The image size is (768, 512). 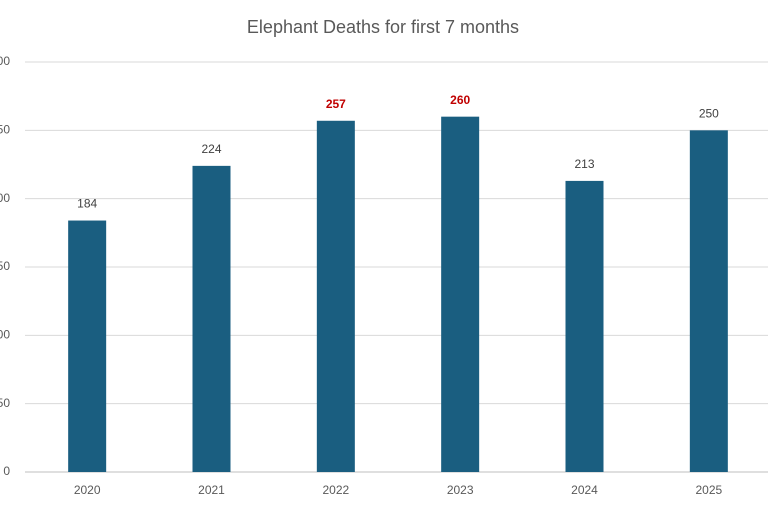 What do you see at coordinates (87, 490) in the screenshot?
I see `x-tick-label: 2020` at bounding box center [87, 490].